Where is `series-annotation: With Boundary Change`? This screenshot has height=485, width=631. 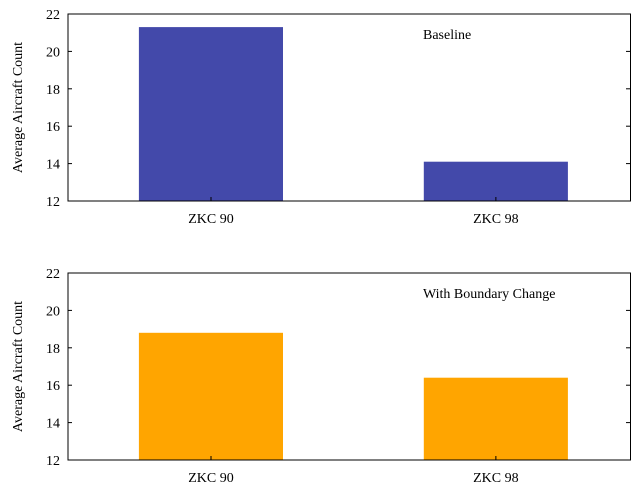
series-annotation: With Boundary Change is located at coordinates (489, 294).